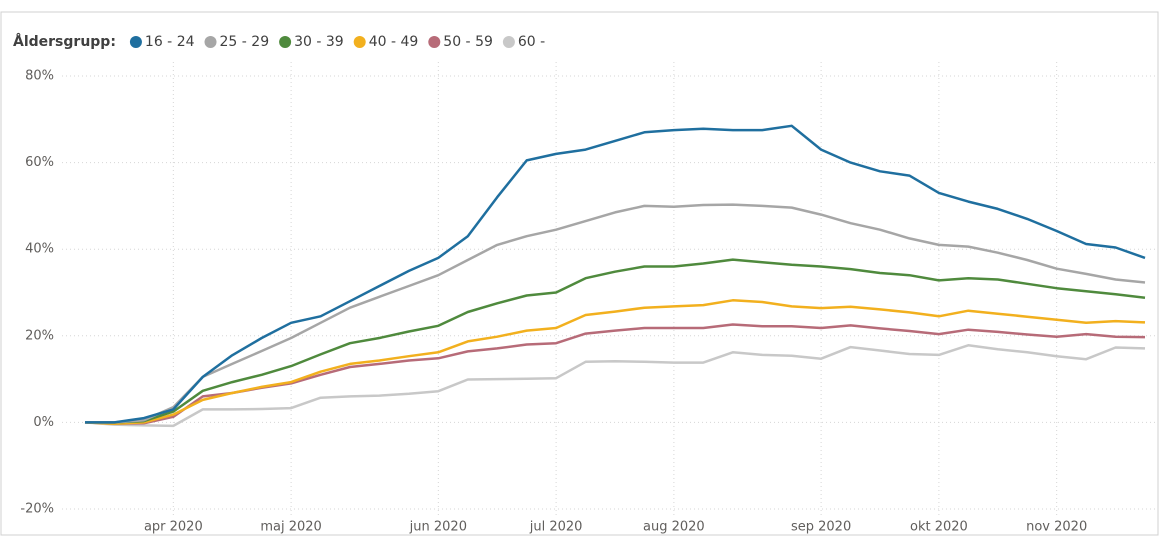 The width and height of the screenshot is (1159, 536). Describe the element at coordinates (674, 527) in the screenshot. I see `x-tick-label: aug 2020` at that location.